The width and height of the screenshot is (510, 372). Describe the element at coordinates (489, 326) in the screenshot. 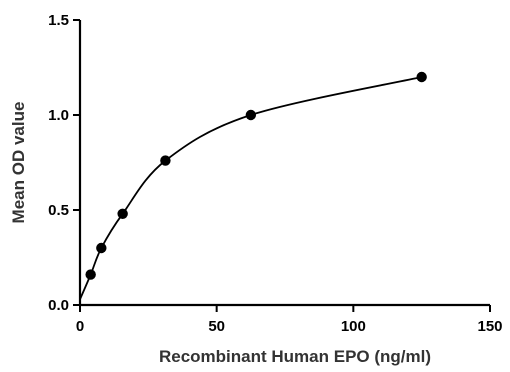

I see `x-tick-label: 150` at that location.